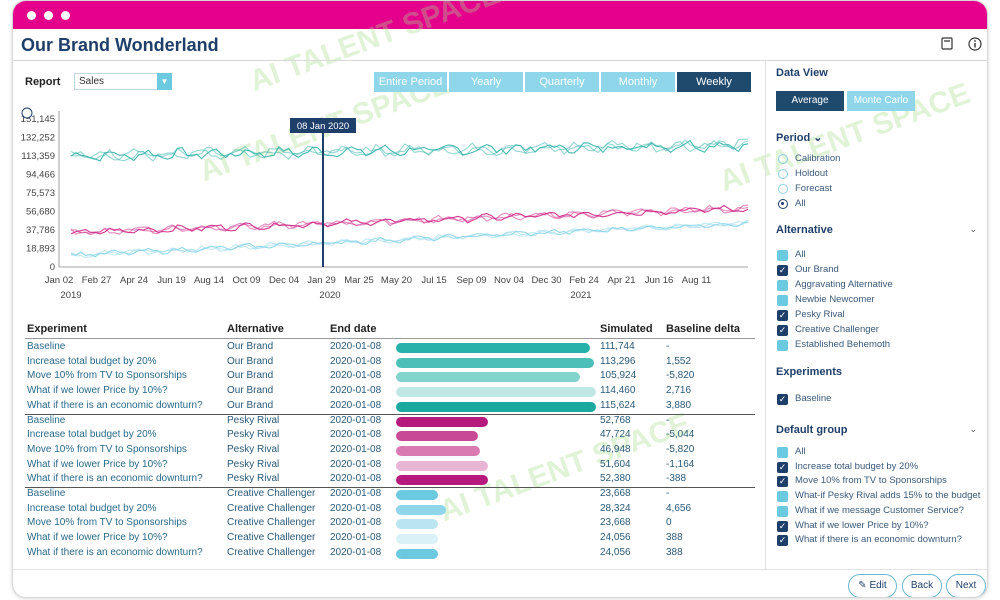 Image resolution: width=1000 pixels, height=600 pixels. I want to click on series-line, so click(409, 150).